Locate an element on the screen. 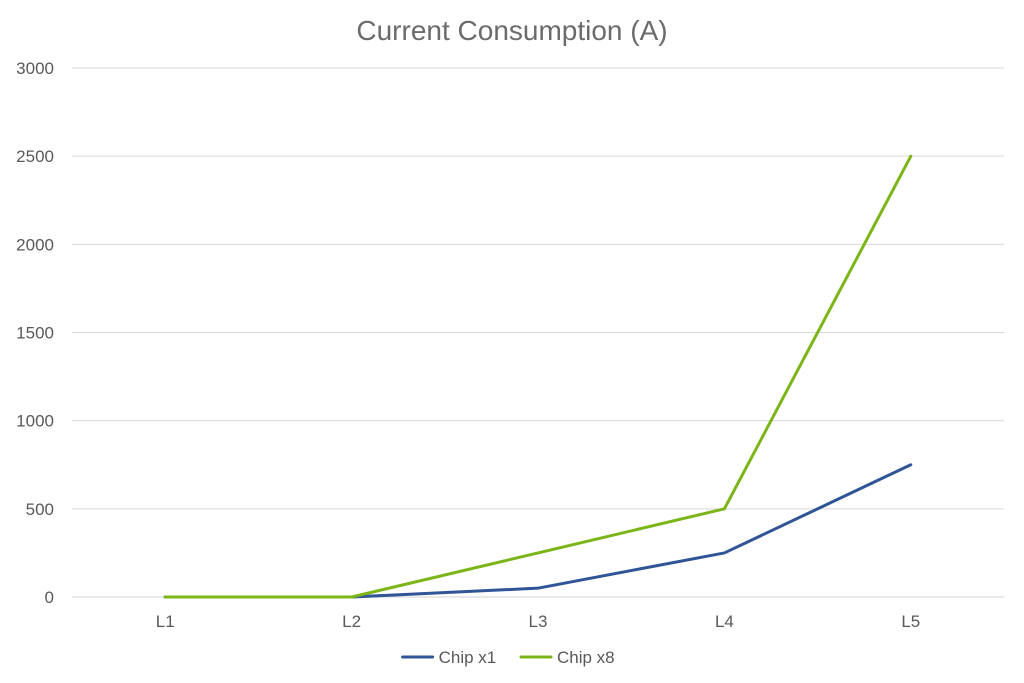 This screenshot has width=1024, height=683. y-tick-label: 0 is located at coordinates (49, 597).